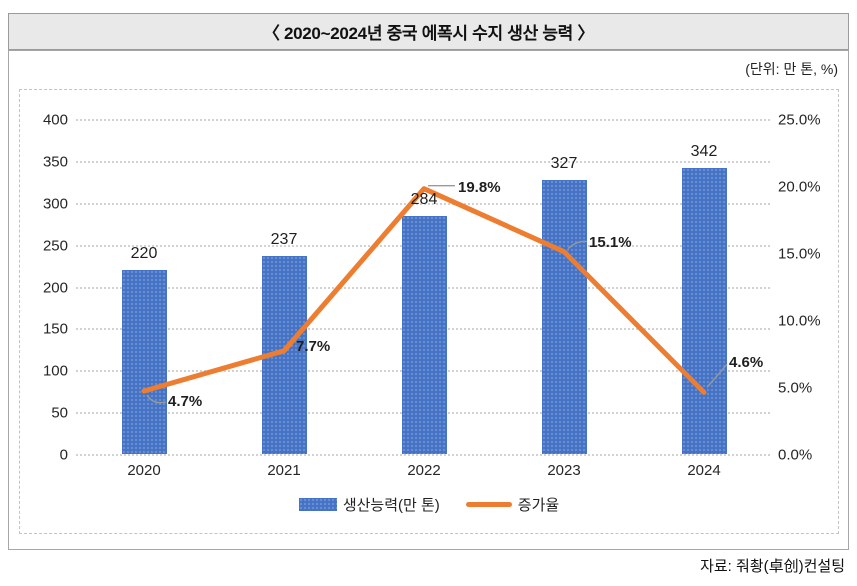  Describe the element at coordinates (564, 470) in the screenshot. I see `x-axis-label-2023: 2023` at that location.